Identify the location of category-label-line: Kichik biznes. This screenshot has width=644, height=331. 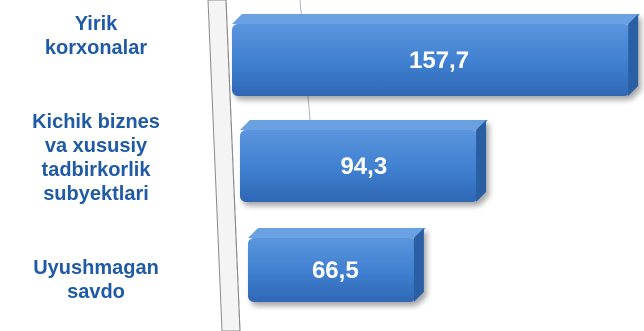
(96, 122).